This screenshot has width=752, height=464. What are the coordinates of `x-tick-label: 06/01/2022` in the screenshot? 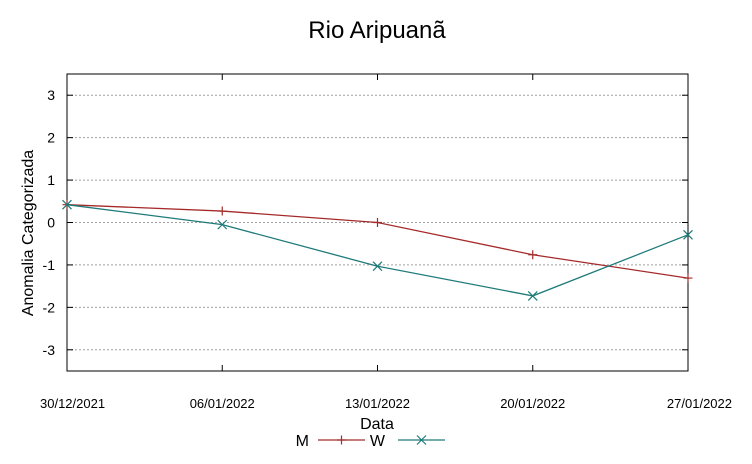 It's located at (222, 403).